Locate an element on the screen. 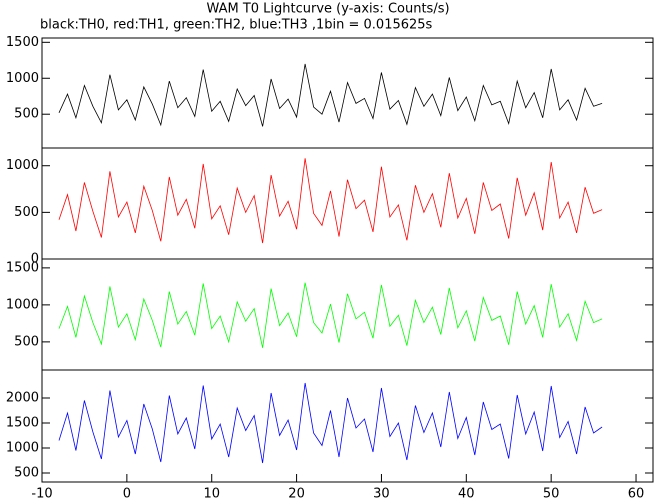  x-tick-label: 30 is located at coordinates (381, 494).